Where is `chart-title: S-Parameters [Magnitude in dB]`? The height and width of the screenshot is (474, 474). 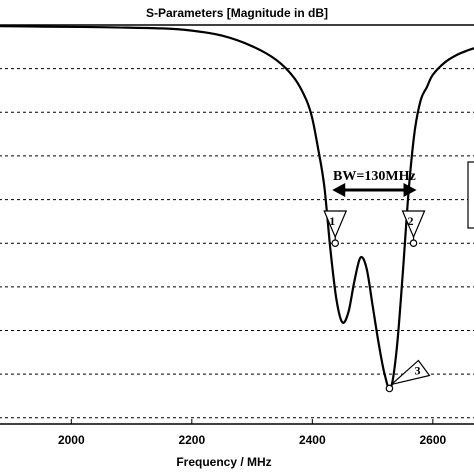
chart-title: S-Parameters [Magnitude in dB] is located at coordinates (237, 13).